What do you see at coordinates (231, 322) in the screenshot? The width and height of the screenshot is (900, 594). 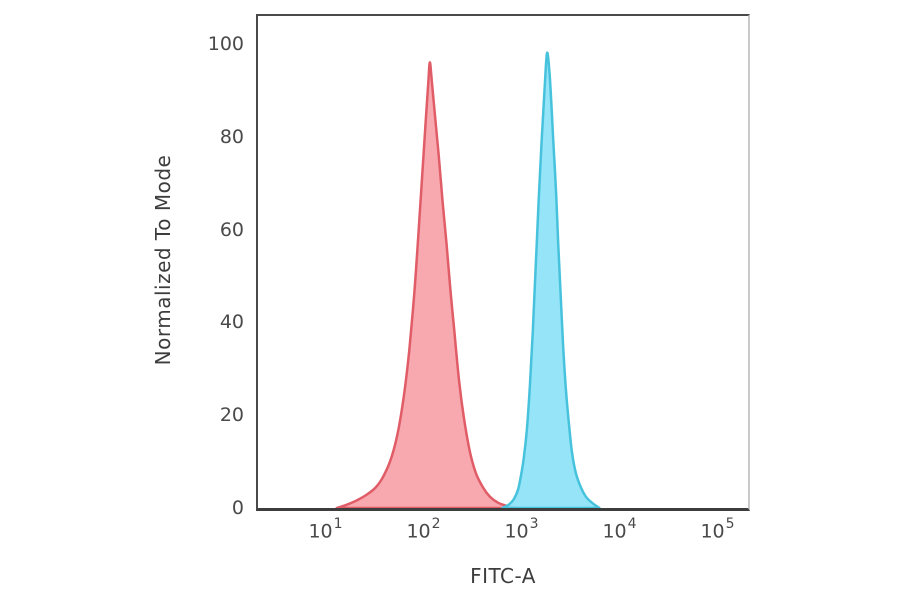 I see `y-tick-label-40: 40` at bounding box center [231, 322].